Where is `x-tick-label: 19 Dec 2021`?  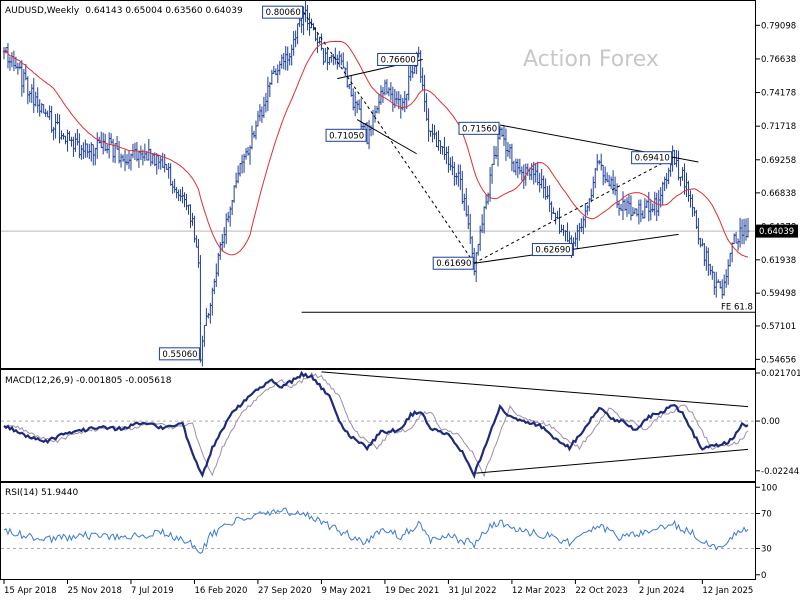 x-tick-label: 19 Dec 2021 is located at coordinates (412, 591).